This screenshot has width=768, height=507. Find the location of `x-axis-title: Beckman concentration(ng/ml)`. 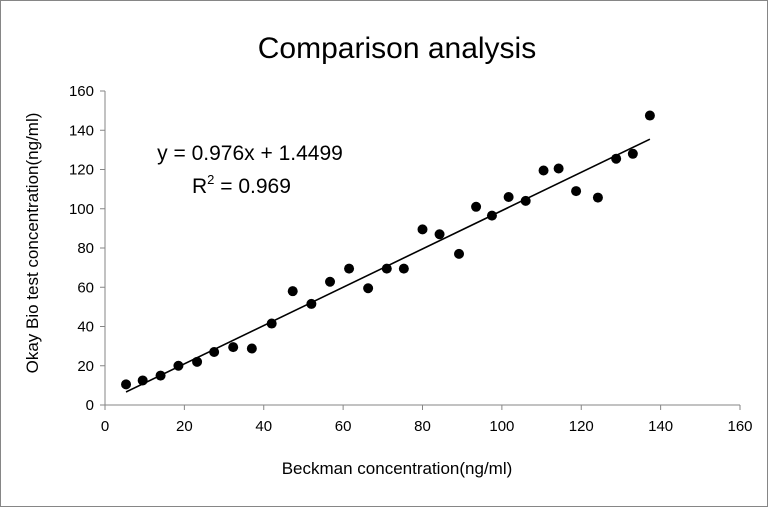

x-axis-title: Beckman concentration(ng/ml) is located at coordinates (397, 468).